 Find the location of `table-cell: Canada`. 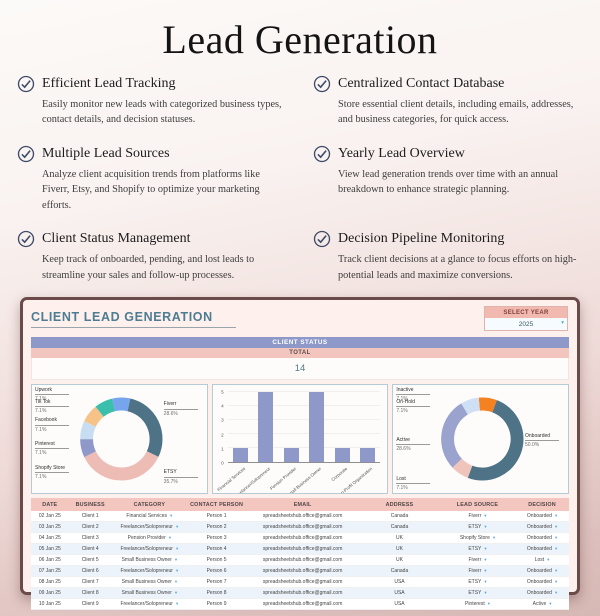

table-cell: Canada is located at coordinates (399, 571).